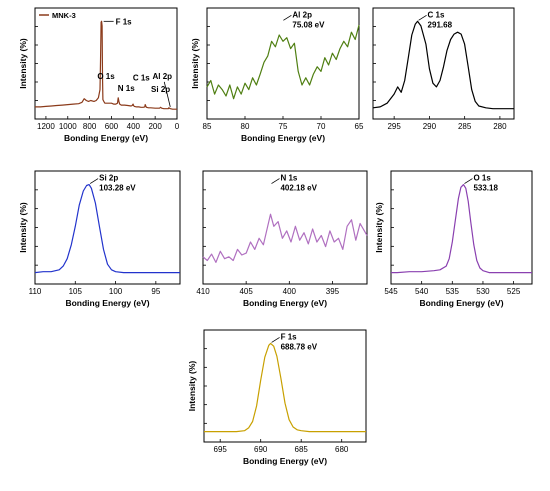  Describe the element at coordinates (117, 188) in the screenshot. I see `peak-energy-annotation: 103.28 eV` at that location.